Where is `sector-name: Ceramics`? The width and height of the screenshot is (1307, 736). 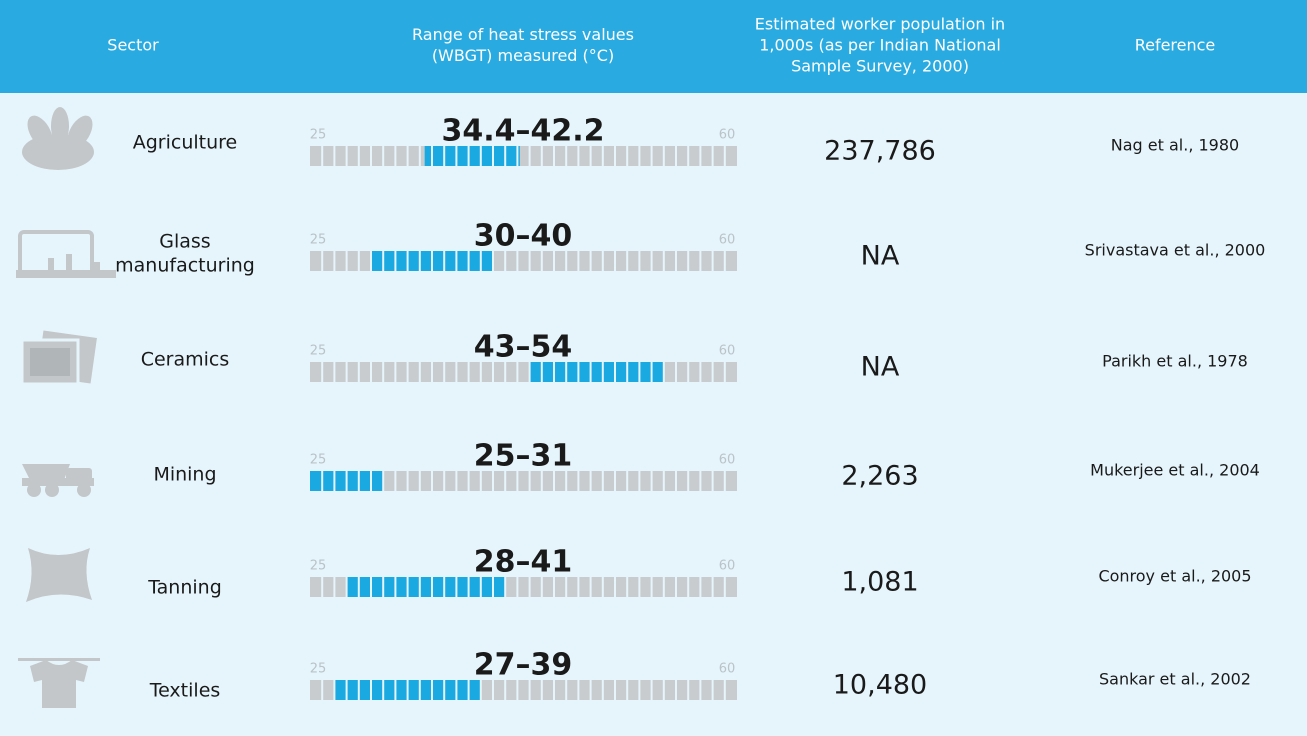
sector-name: Ceramics is located at coordinates (185, 360).